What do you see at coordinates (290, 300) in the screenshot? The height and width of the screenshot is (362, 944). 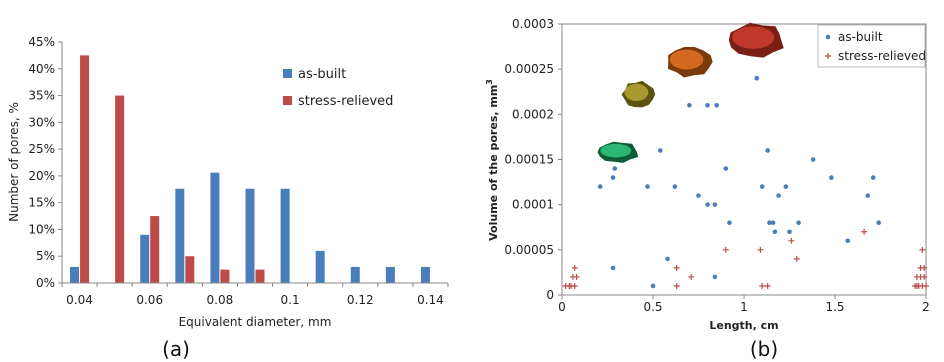 I see `x-tick-label: 0.1` at bounding box center [290, 300].